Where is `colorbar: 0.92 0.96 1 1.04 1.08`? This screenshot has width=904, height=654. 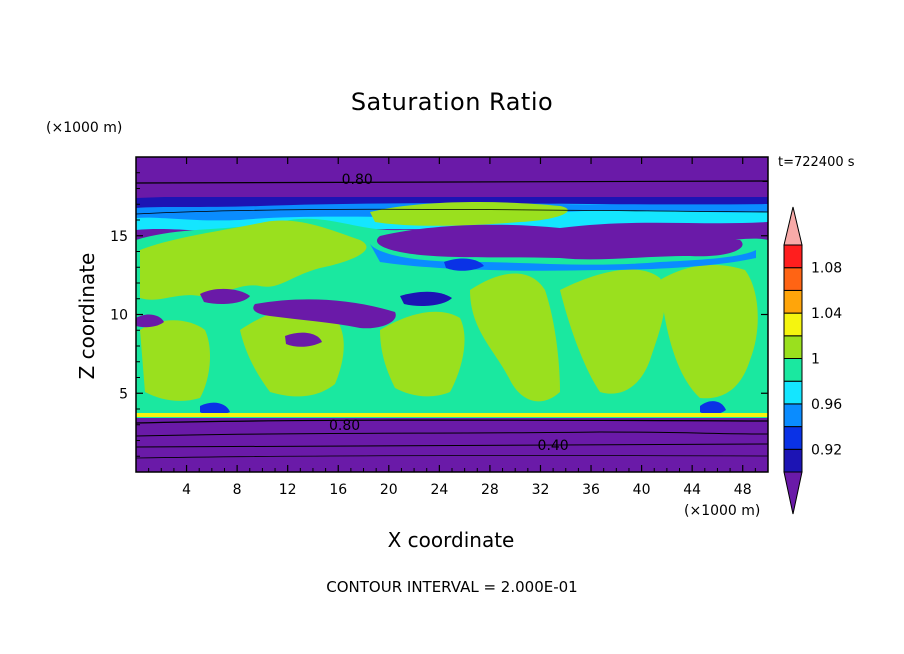
colorbar: 0.92 0.96 1 1.04 1.08 is located at coordinates (812, 360).